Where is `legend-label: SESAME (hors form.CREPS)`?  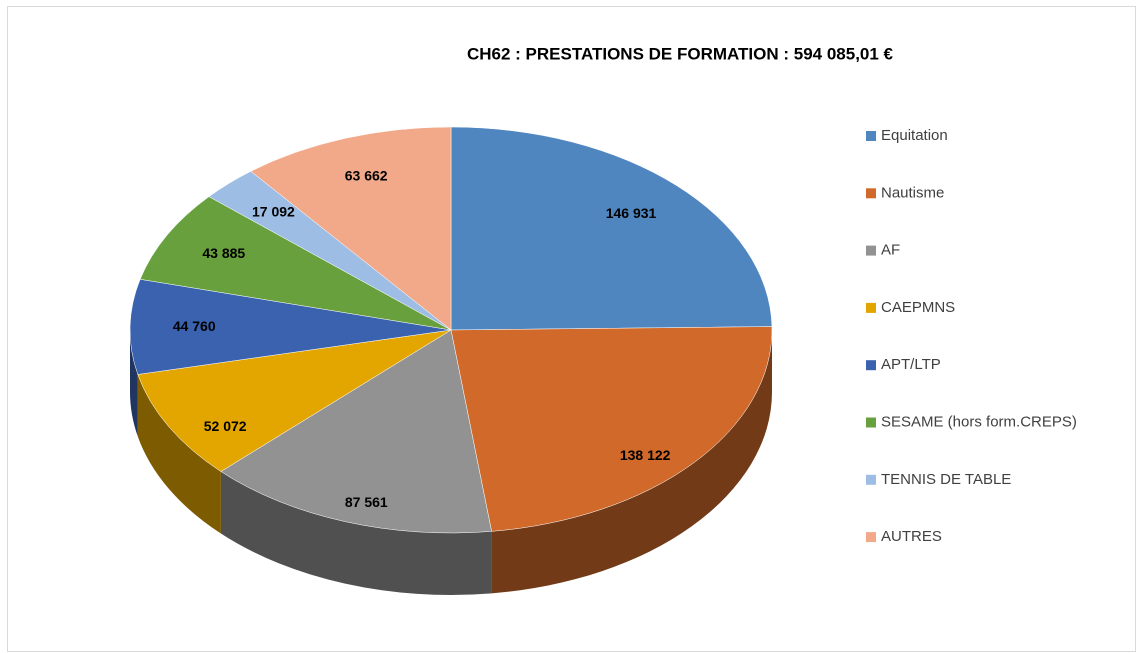
legend-label: SESAME (hors form.CREPS) is located at coordinates (979, 421).